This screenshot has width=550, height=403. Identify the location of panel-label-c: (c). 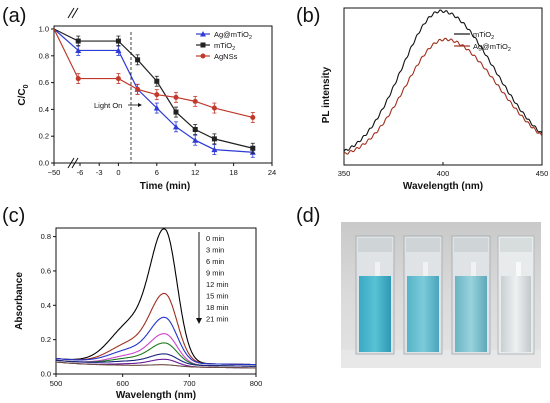
(13, 216).